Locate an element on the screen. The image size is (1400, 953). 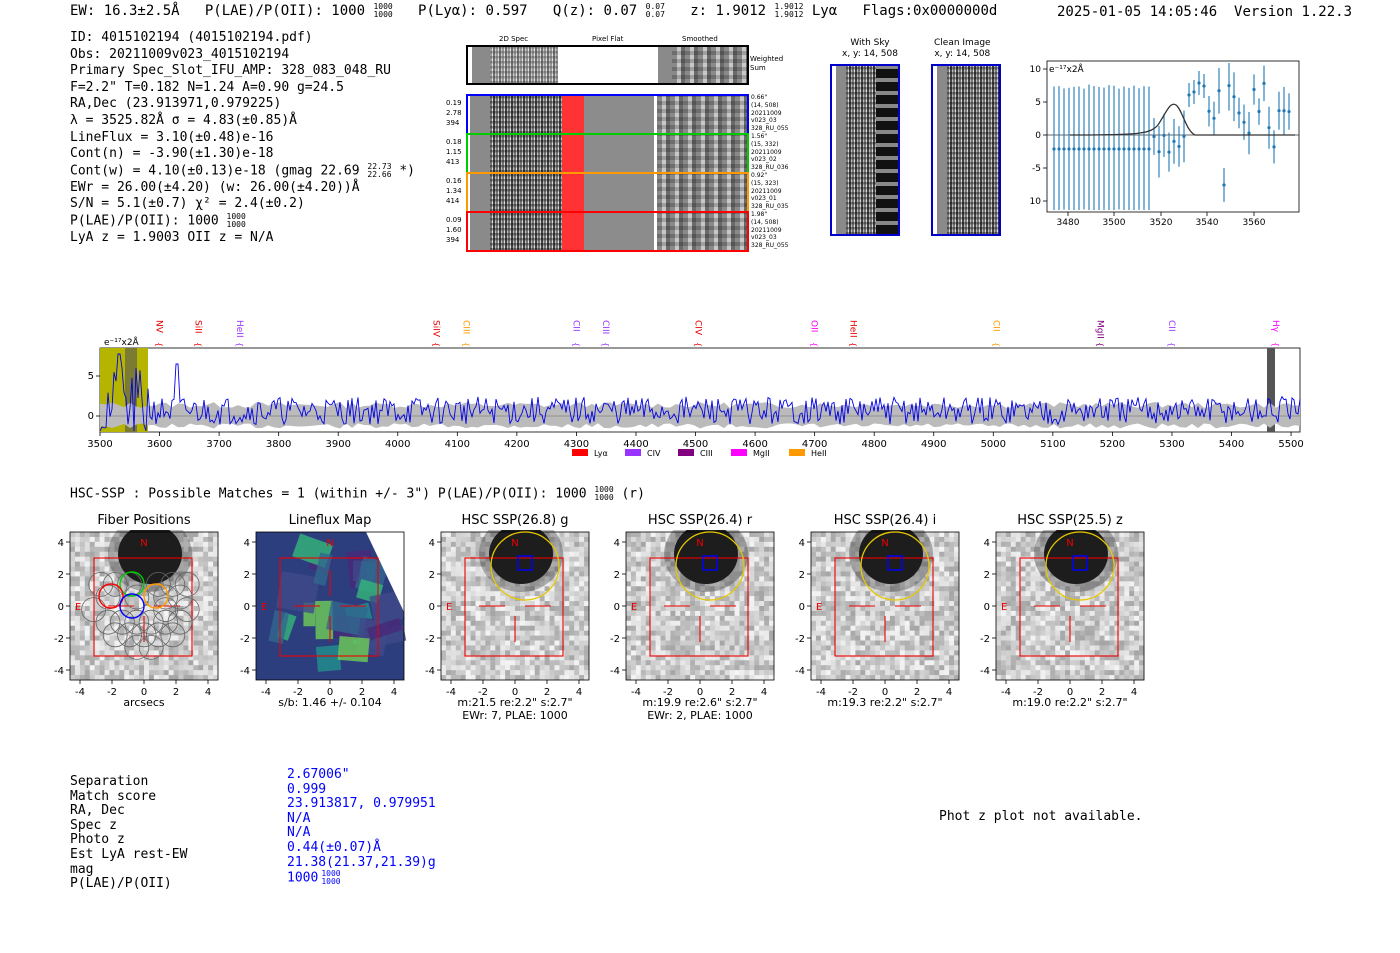
legend-label: CIV is located at coordinates (654, 453).